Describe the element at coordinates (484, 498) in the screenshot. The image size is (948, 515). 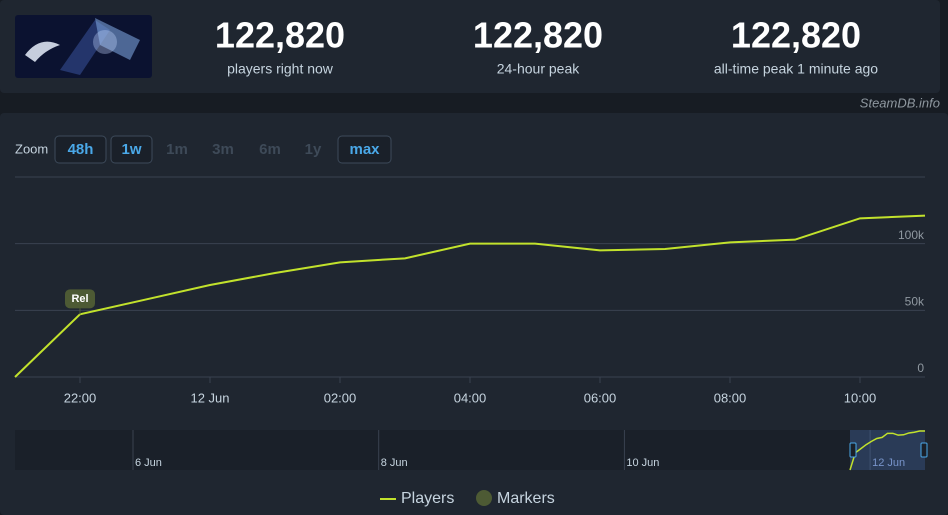
I see `legend-swatch` at that location.